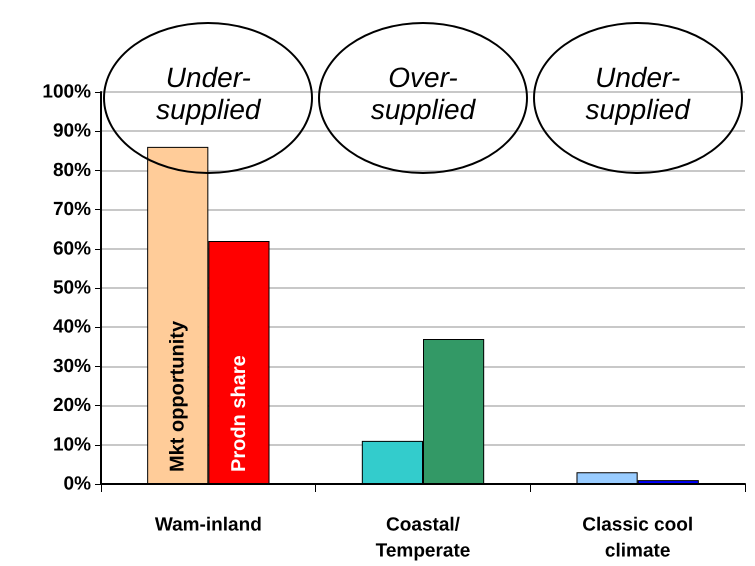 This screenshot has height=566, width=755. I want to click on y-tick-label: 50%, so click(72, 288).